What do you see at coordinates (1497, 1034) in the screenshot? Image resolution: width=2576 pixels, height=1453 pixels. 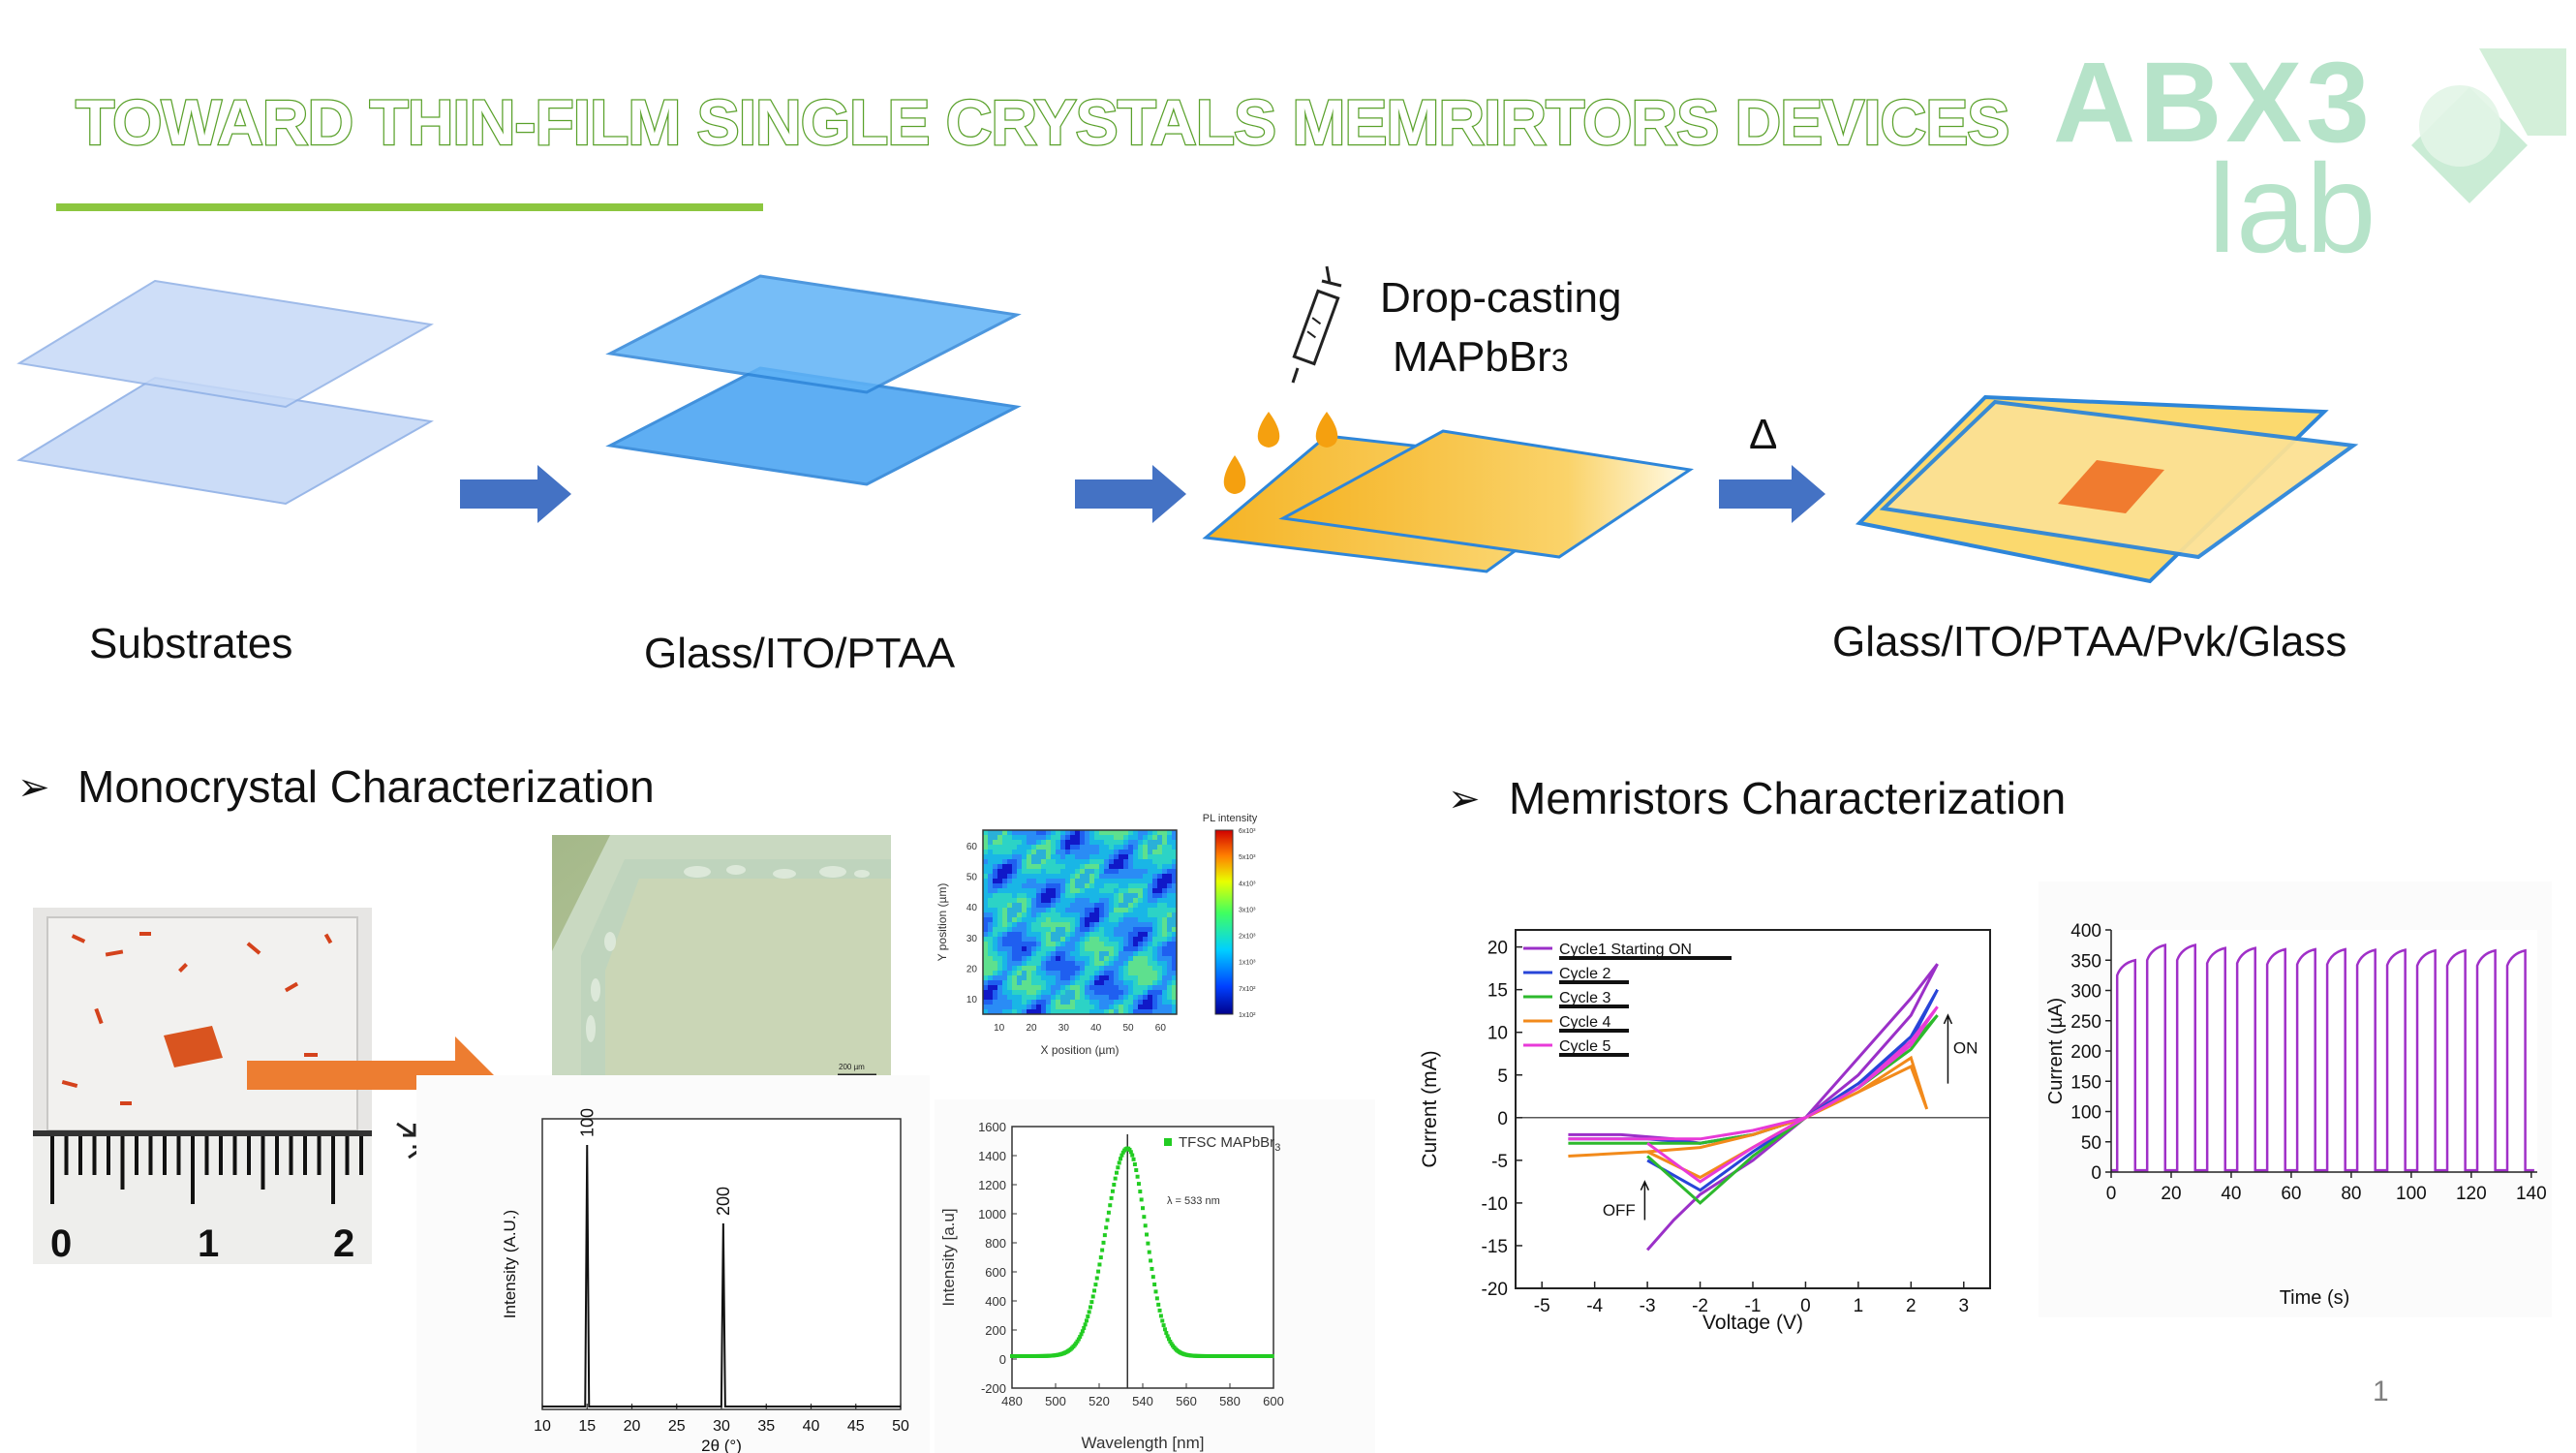 I see `iv-ytick: 10` at bounding box center [1497, 1034].